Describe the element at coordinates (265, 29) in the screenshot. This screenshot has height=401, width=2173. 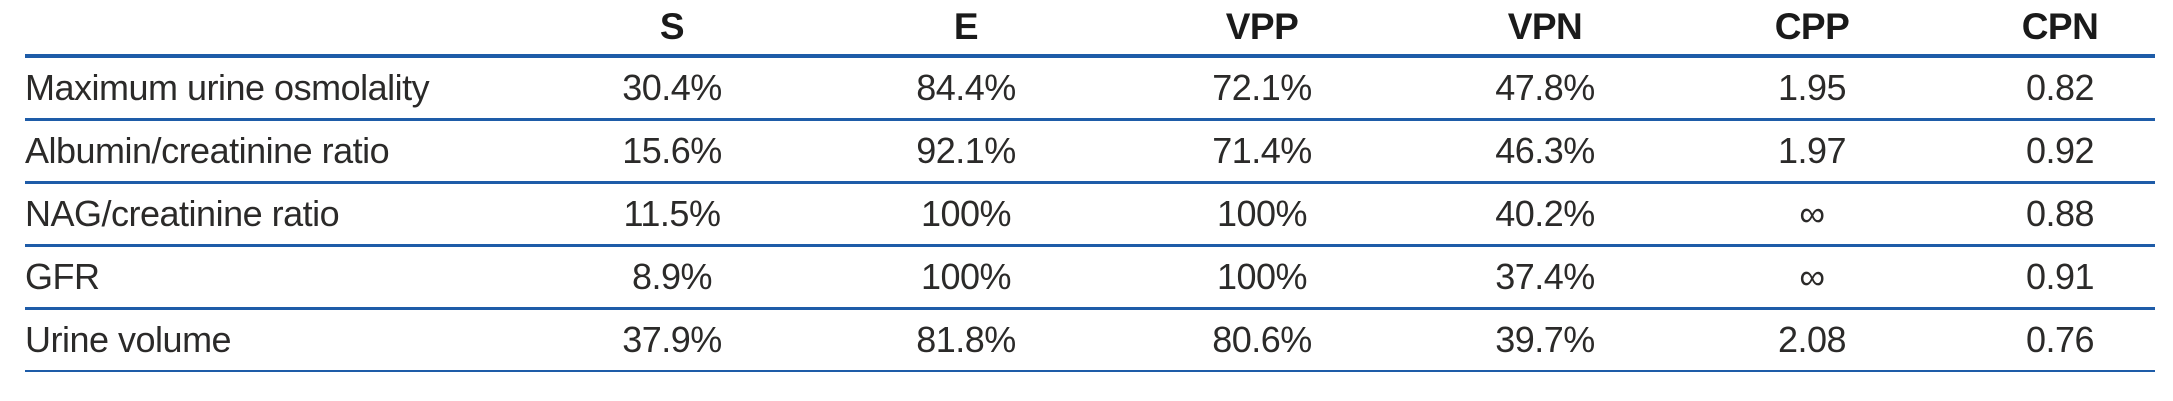
I see `column-header-empty` at that location.